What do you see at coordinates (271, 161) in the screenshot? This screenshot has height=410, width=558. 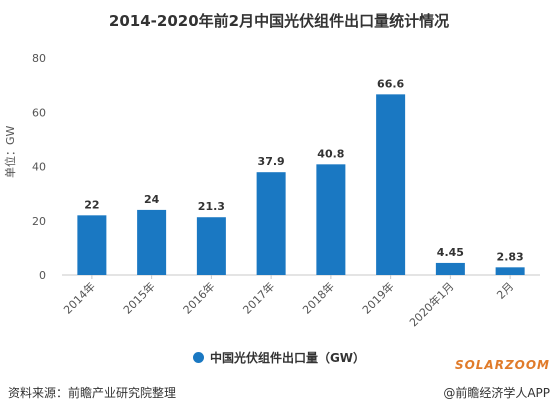 I see `bar-value-label: 37.9` at bounding box center [271, 161].